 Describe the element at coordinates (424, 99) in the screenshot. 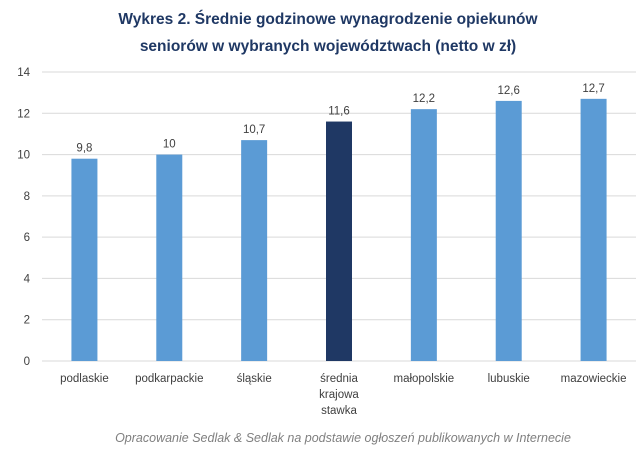

I see `data-label: 12,2` at that location.